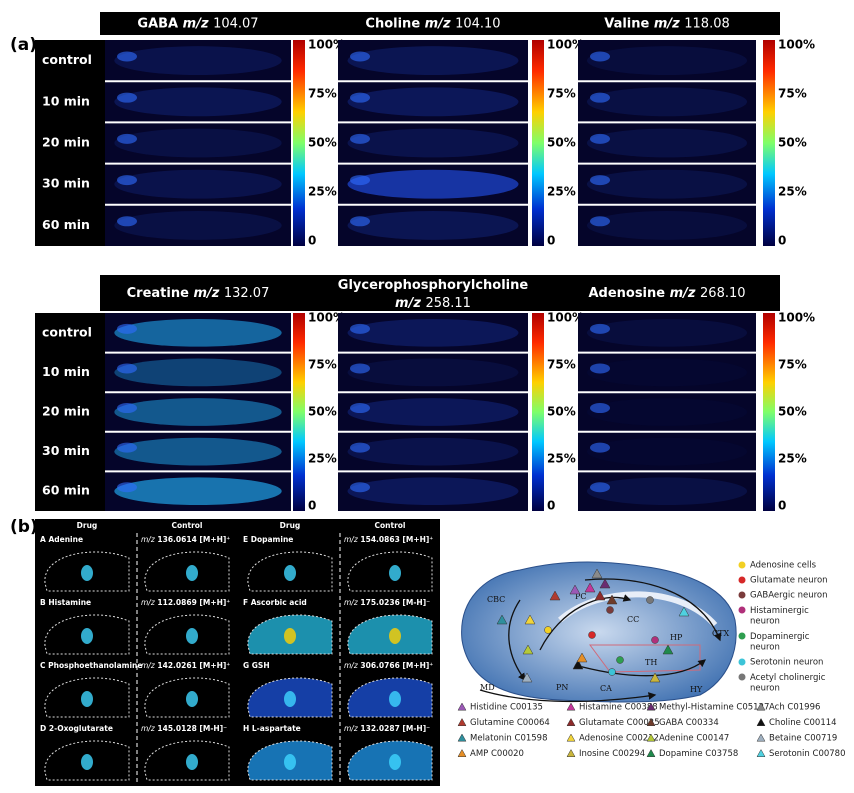  I want to click on region-label: CBC, so click(496, 599).